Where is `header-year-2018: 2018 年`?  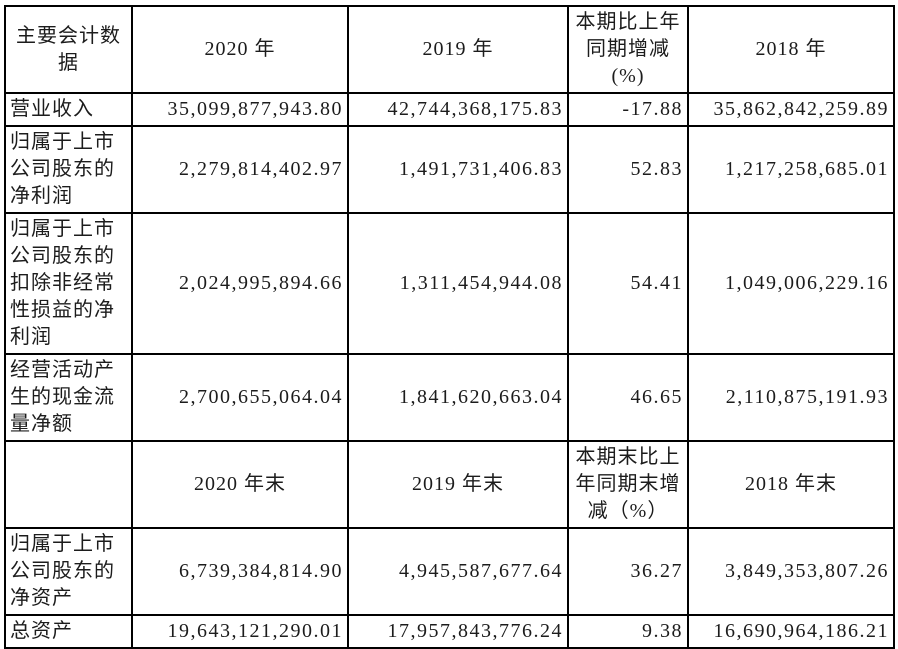
header-year-2018: 2018 年 is located at coordinates (791, 49).